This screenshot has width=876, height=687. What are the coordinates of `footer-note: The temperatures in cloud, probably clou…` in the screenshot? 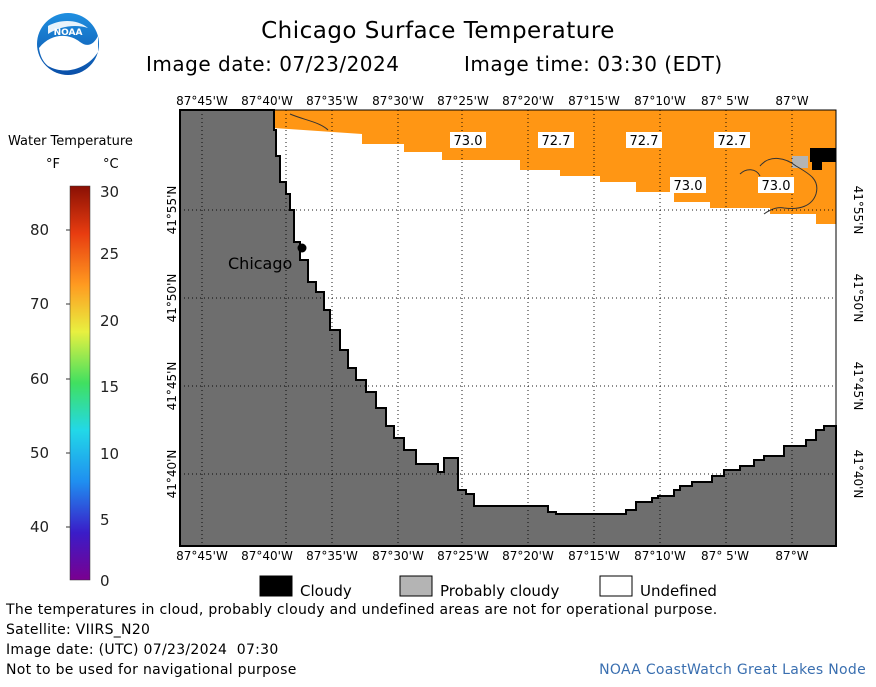 It's located at (362, 610).